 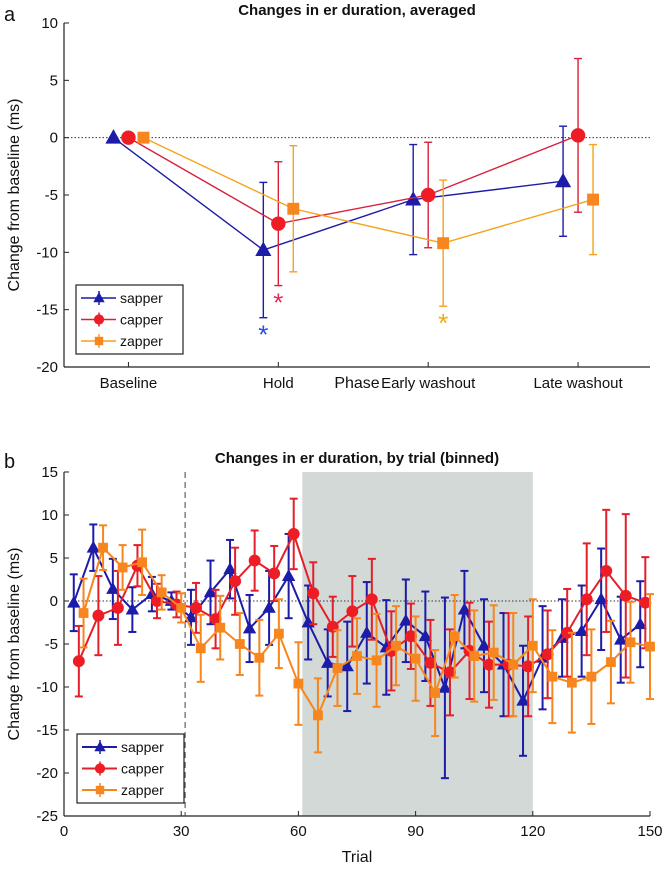 I want to click on x-tick-label: 60, so click(x=298, y=831).